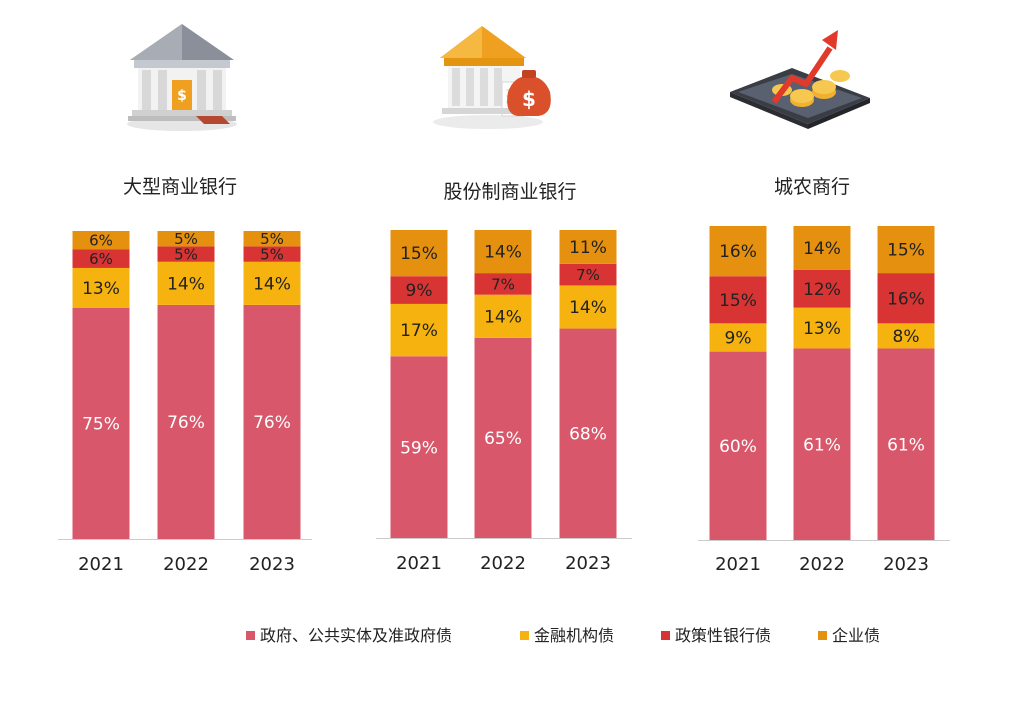 The width and height of the screenshot is (1027, 704). I want to click on data-label-corporate-2021: 15%, so click(419, 254).